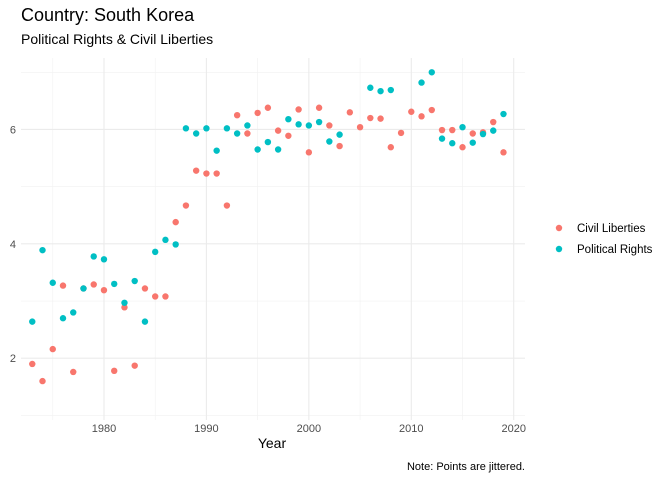 This screenshot has width=672, height=480. I want to click on x-tick-label: 2010, so click(411, 429).